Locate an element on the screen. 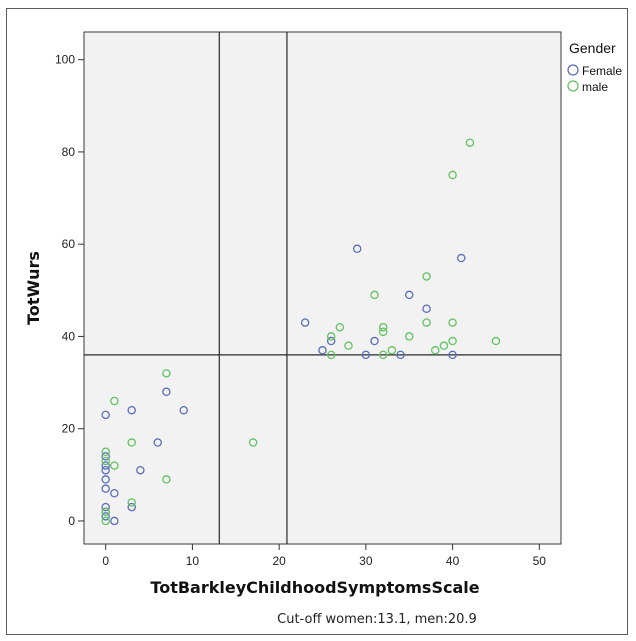 This screenshot has height=641, width=636. legend-title: Gender is located at coordinates (592, 48).